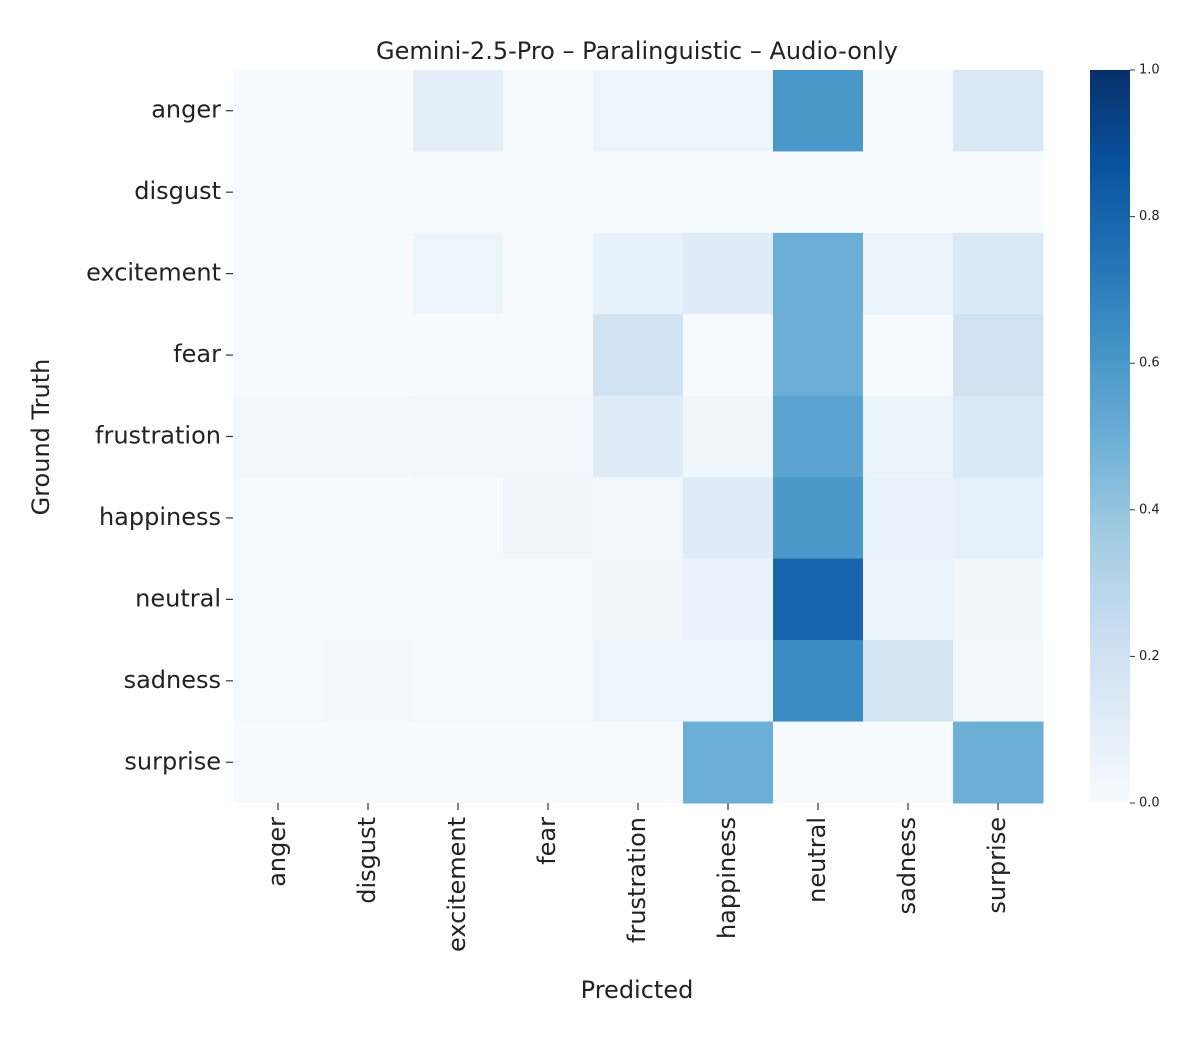 This screenshot has height=1047, width=1200. I want to click on x-tick-label: disgust, so click(367, 860).